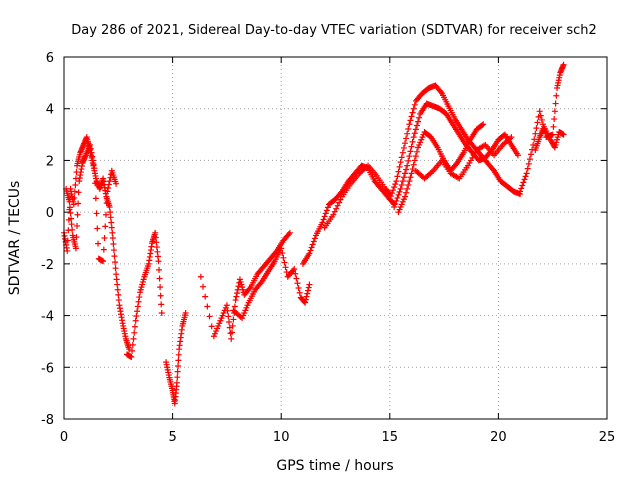 The width and height of the screenshot is (640, 480). Describe the element at coordinates (498, 437) in the screenshot. I see `x-tick-label: 20` at that location.